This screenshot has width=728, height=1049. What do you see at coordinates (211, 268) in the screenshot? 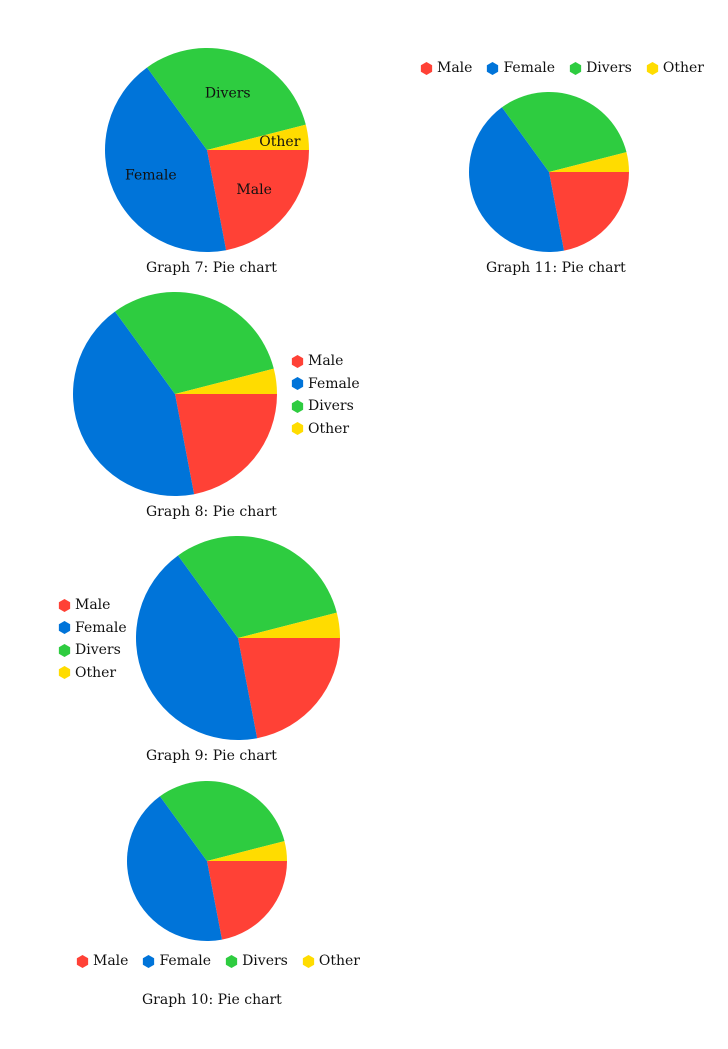
I see `chart-caption-graph-7: Graph 7: Pie chart` at bounding box center [211, 268].